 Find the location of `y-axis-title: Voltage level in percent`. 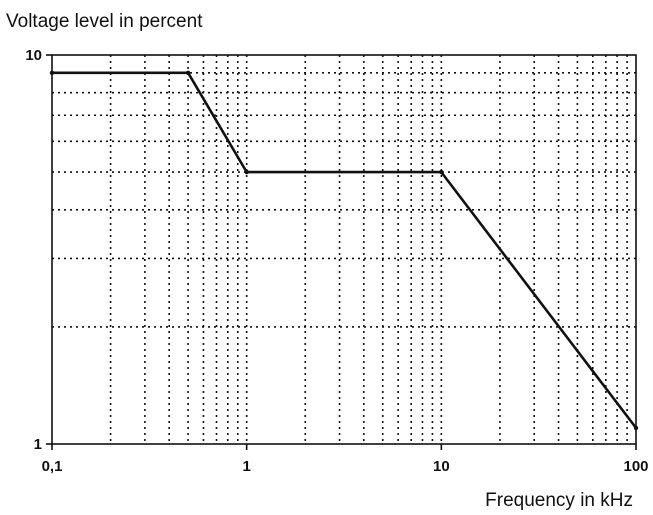

y-axis-title: Voltage level in percent is located at coordinates (104, 21).